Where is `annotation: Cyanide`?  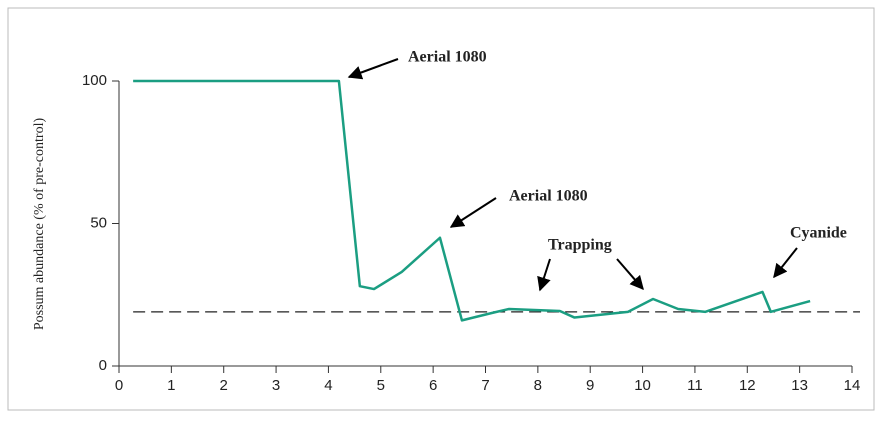
annotation: Cyanide is located at coordinates (818, 233).